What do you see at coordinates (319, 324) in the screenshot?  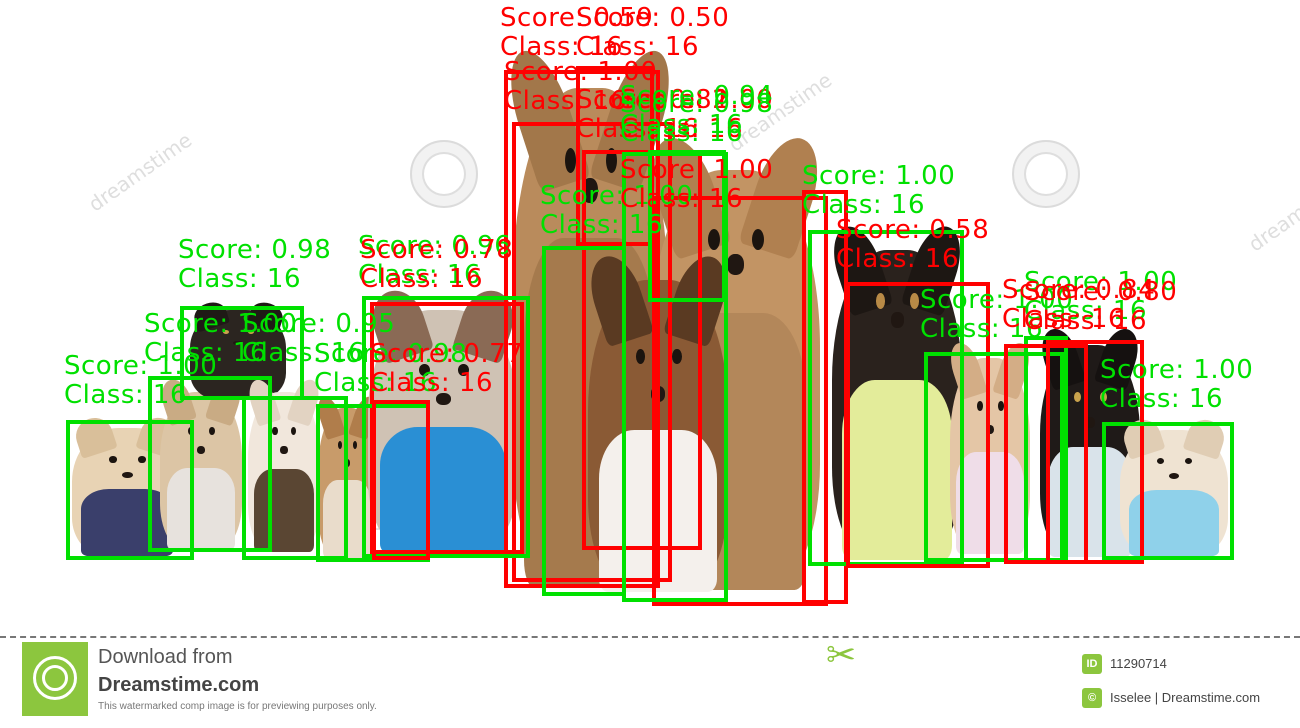 I see `detection-score: Score: 0.95` at bounding box center [319, 324].